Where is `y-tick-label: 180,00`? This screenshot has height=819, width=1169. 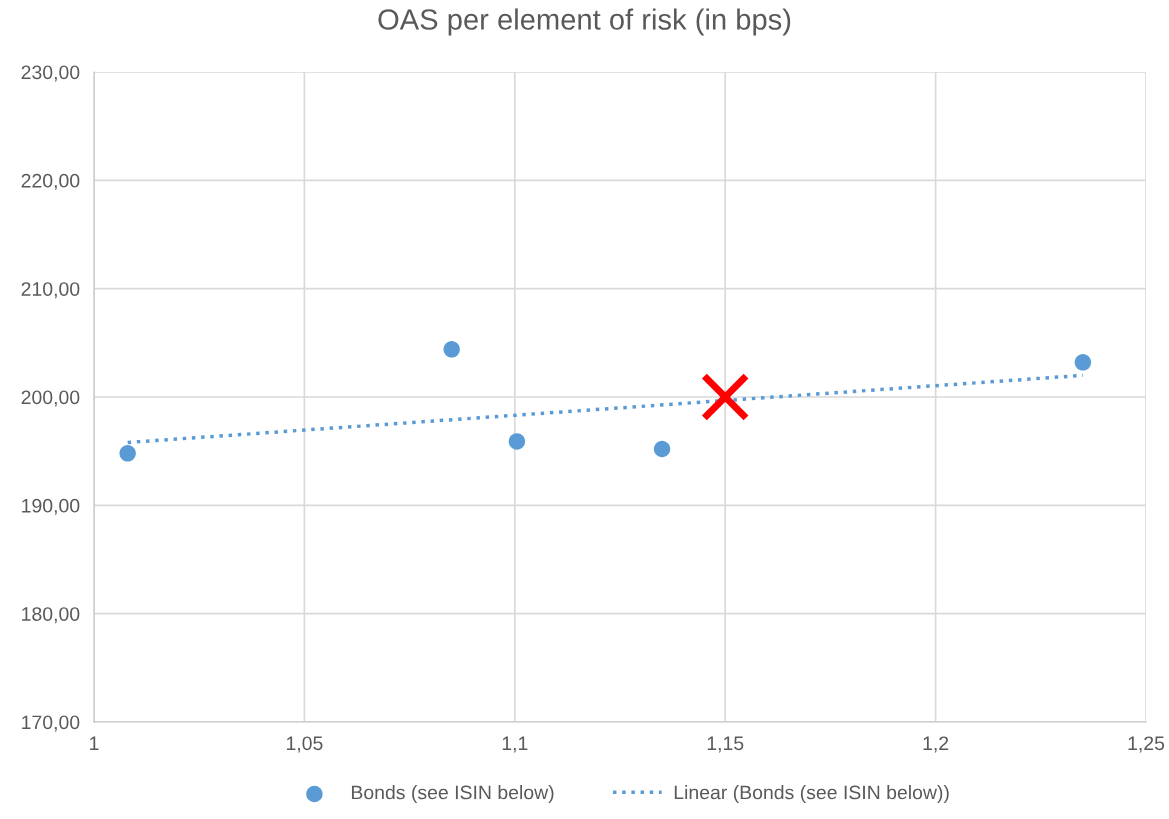 y-tick-label: 180,00 is located at coordinates (51, 615).